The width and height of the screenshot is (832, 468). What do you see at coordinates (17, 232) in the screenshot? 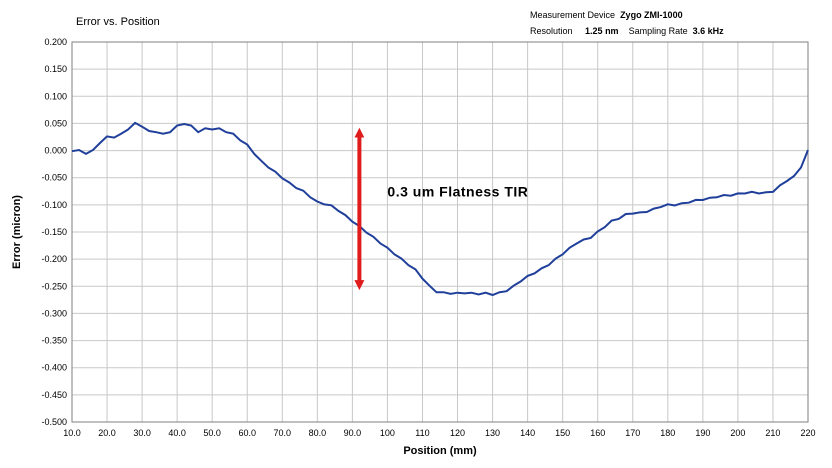
I see `y-axis-label: Error (micron)` at bounding box center [17, 232].